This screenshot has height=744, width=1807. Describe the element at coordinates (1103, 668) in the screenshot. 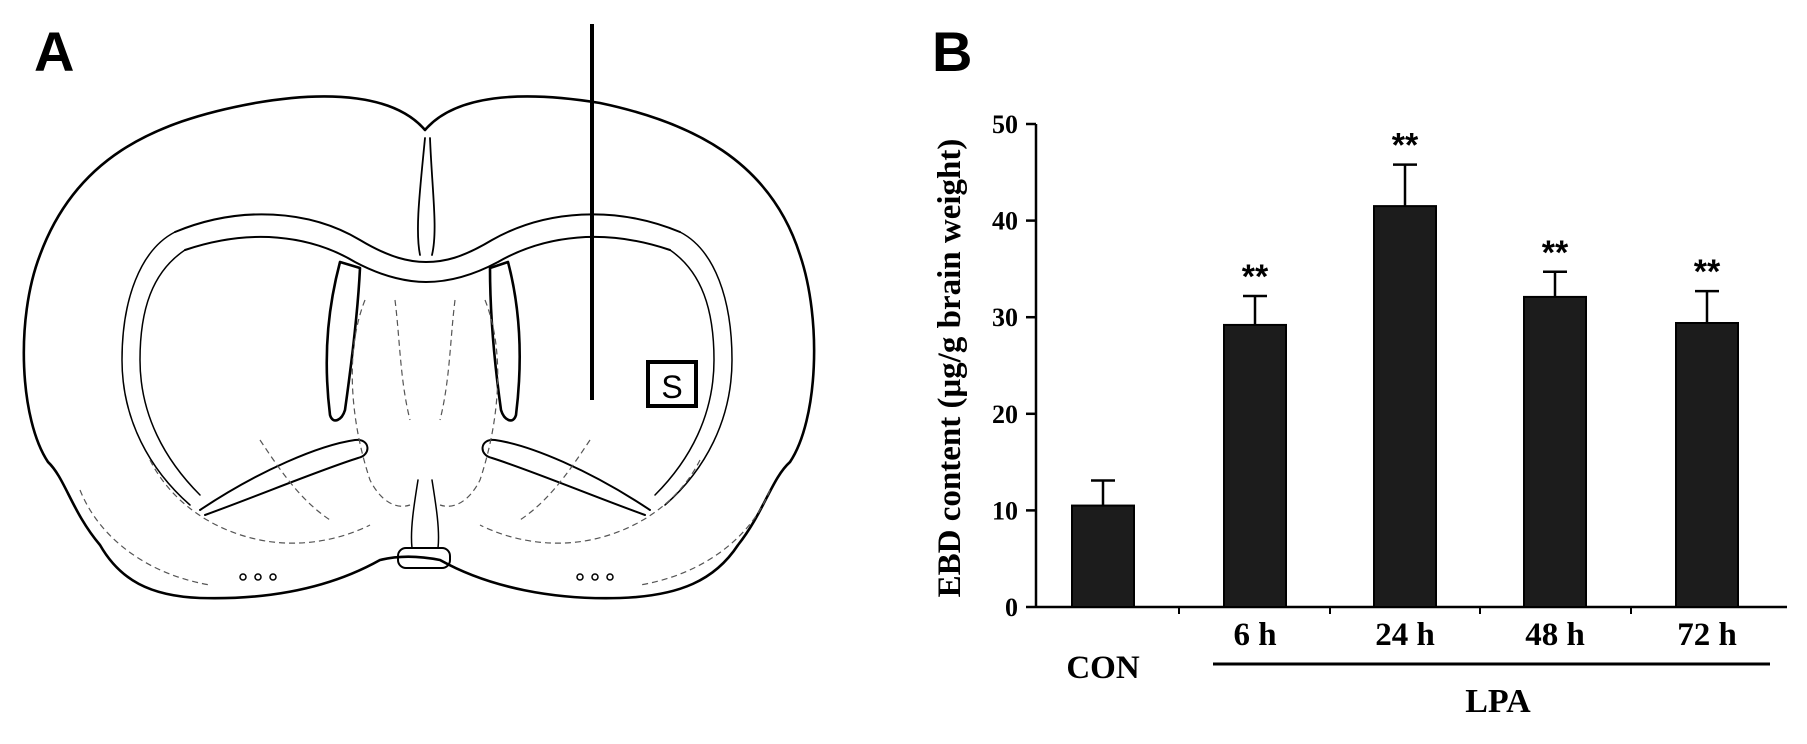

I see `x-tick-label: CON` at that location.